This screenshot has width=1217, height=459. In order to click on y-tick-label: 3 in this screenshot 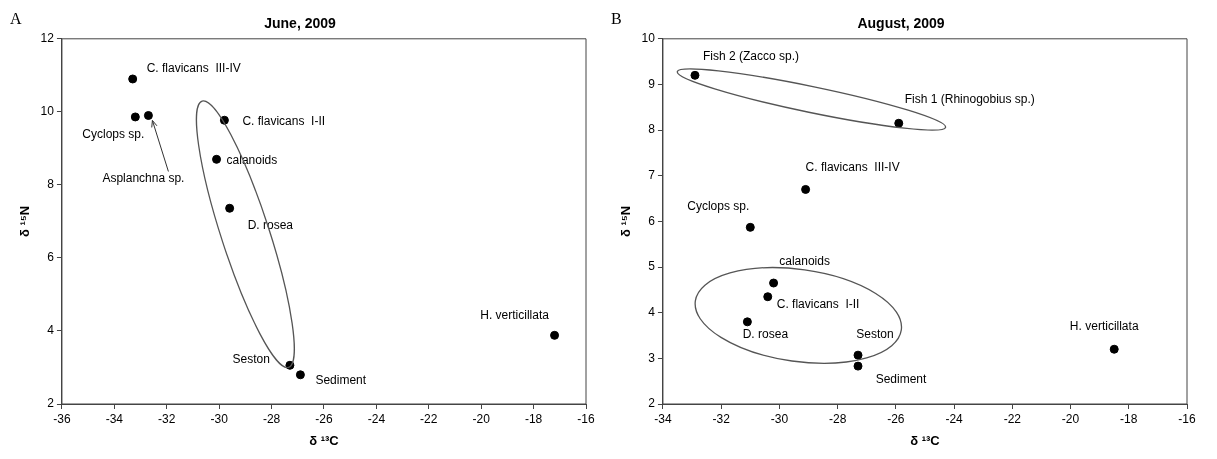, I will do `click(652, 357)`.